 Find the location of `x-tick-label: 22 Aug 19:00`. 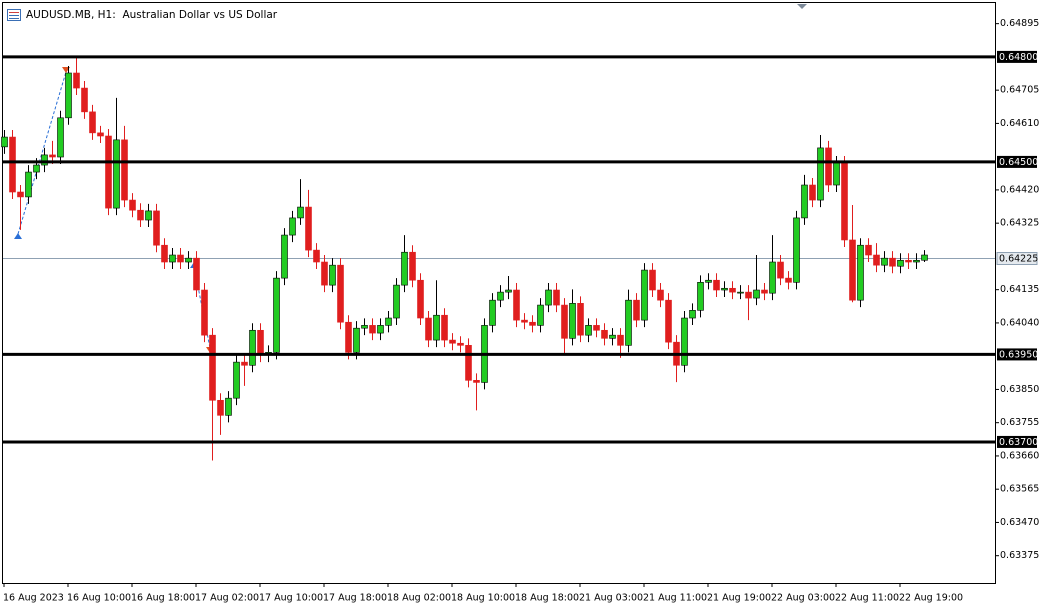

x-tick-label: 22 Aug 19:00 is located at coordinates (931, 598).